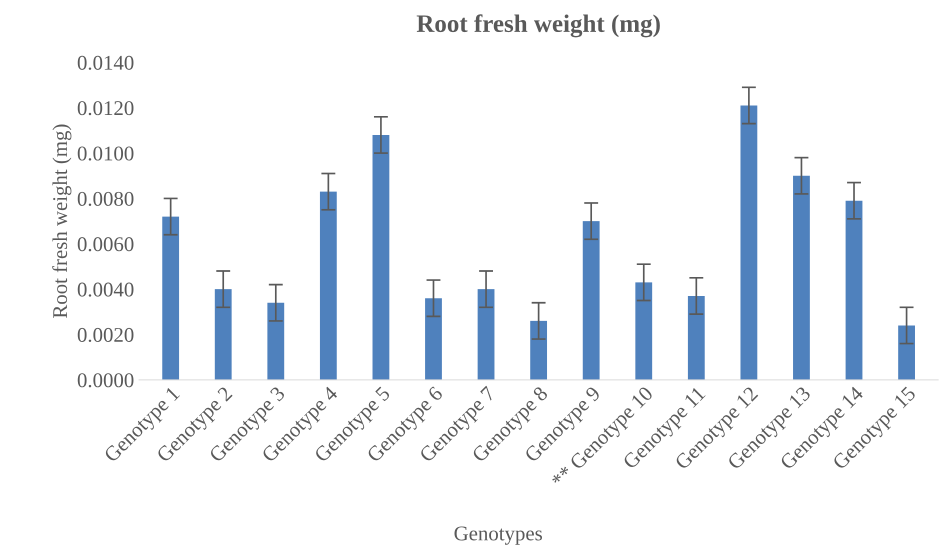  What do you see at coordinates (106, 153) in the screenshot?
I see `y-tick-label: 0.0100` at bounding box center [106, 153].